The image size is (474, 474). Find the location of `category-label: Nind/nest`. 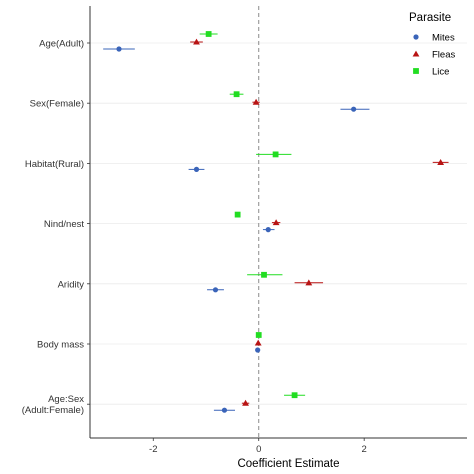

category-label: Nind/nest is located at coordinates (64, 224).